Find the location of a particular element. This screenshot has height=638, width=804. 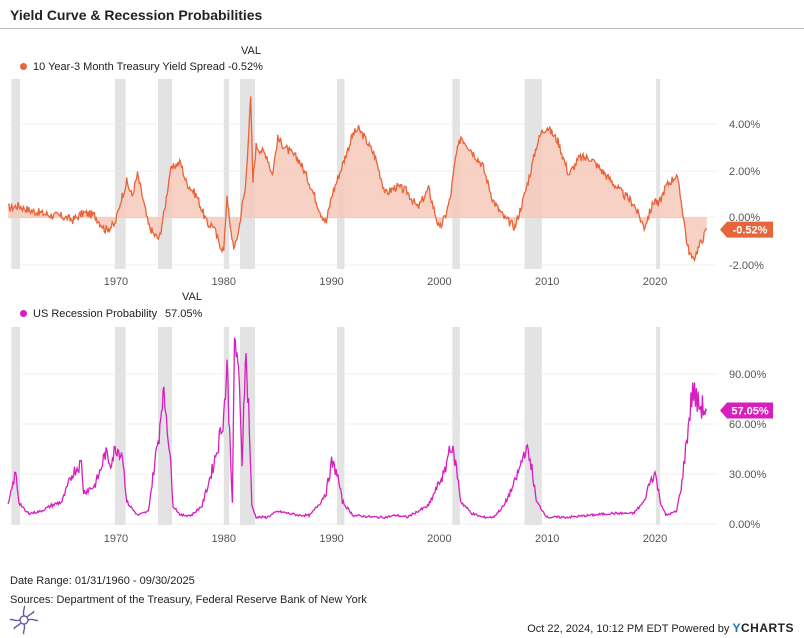

y-tick-label-1-2: 30.00% is located at coordinates (748, 475).